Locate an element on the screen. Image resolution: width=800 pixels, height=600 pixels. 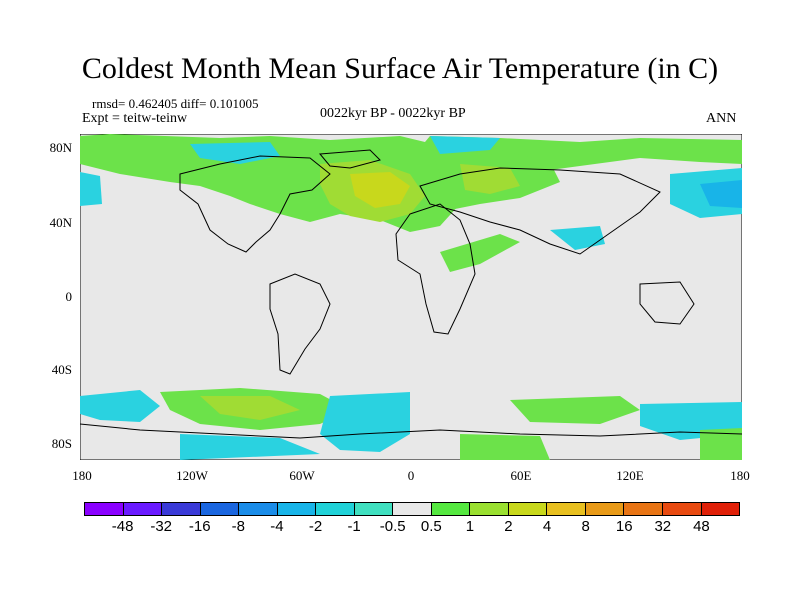
colorbar-label: -48 is located at coordinates (122, 526).